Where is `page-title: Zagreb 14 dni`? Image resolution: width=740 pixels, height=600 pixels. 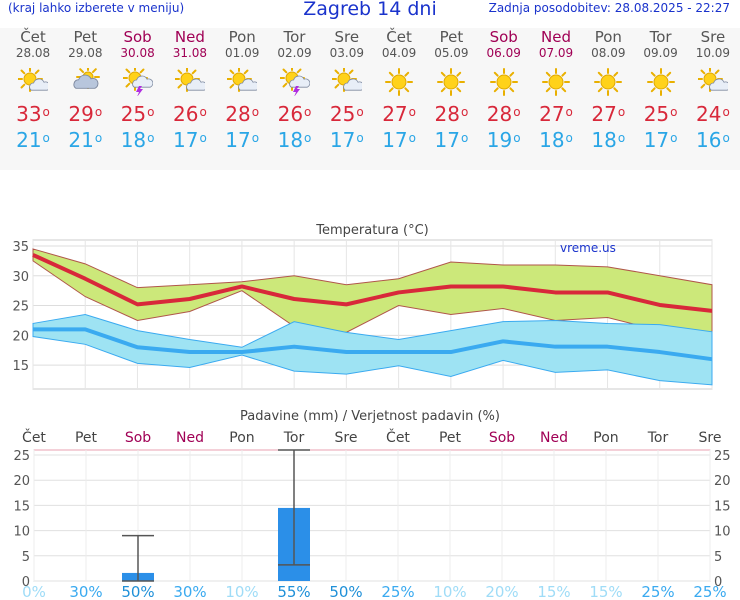
page-title: Zagreb 14 dni is located at coordinates (370, 10).